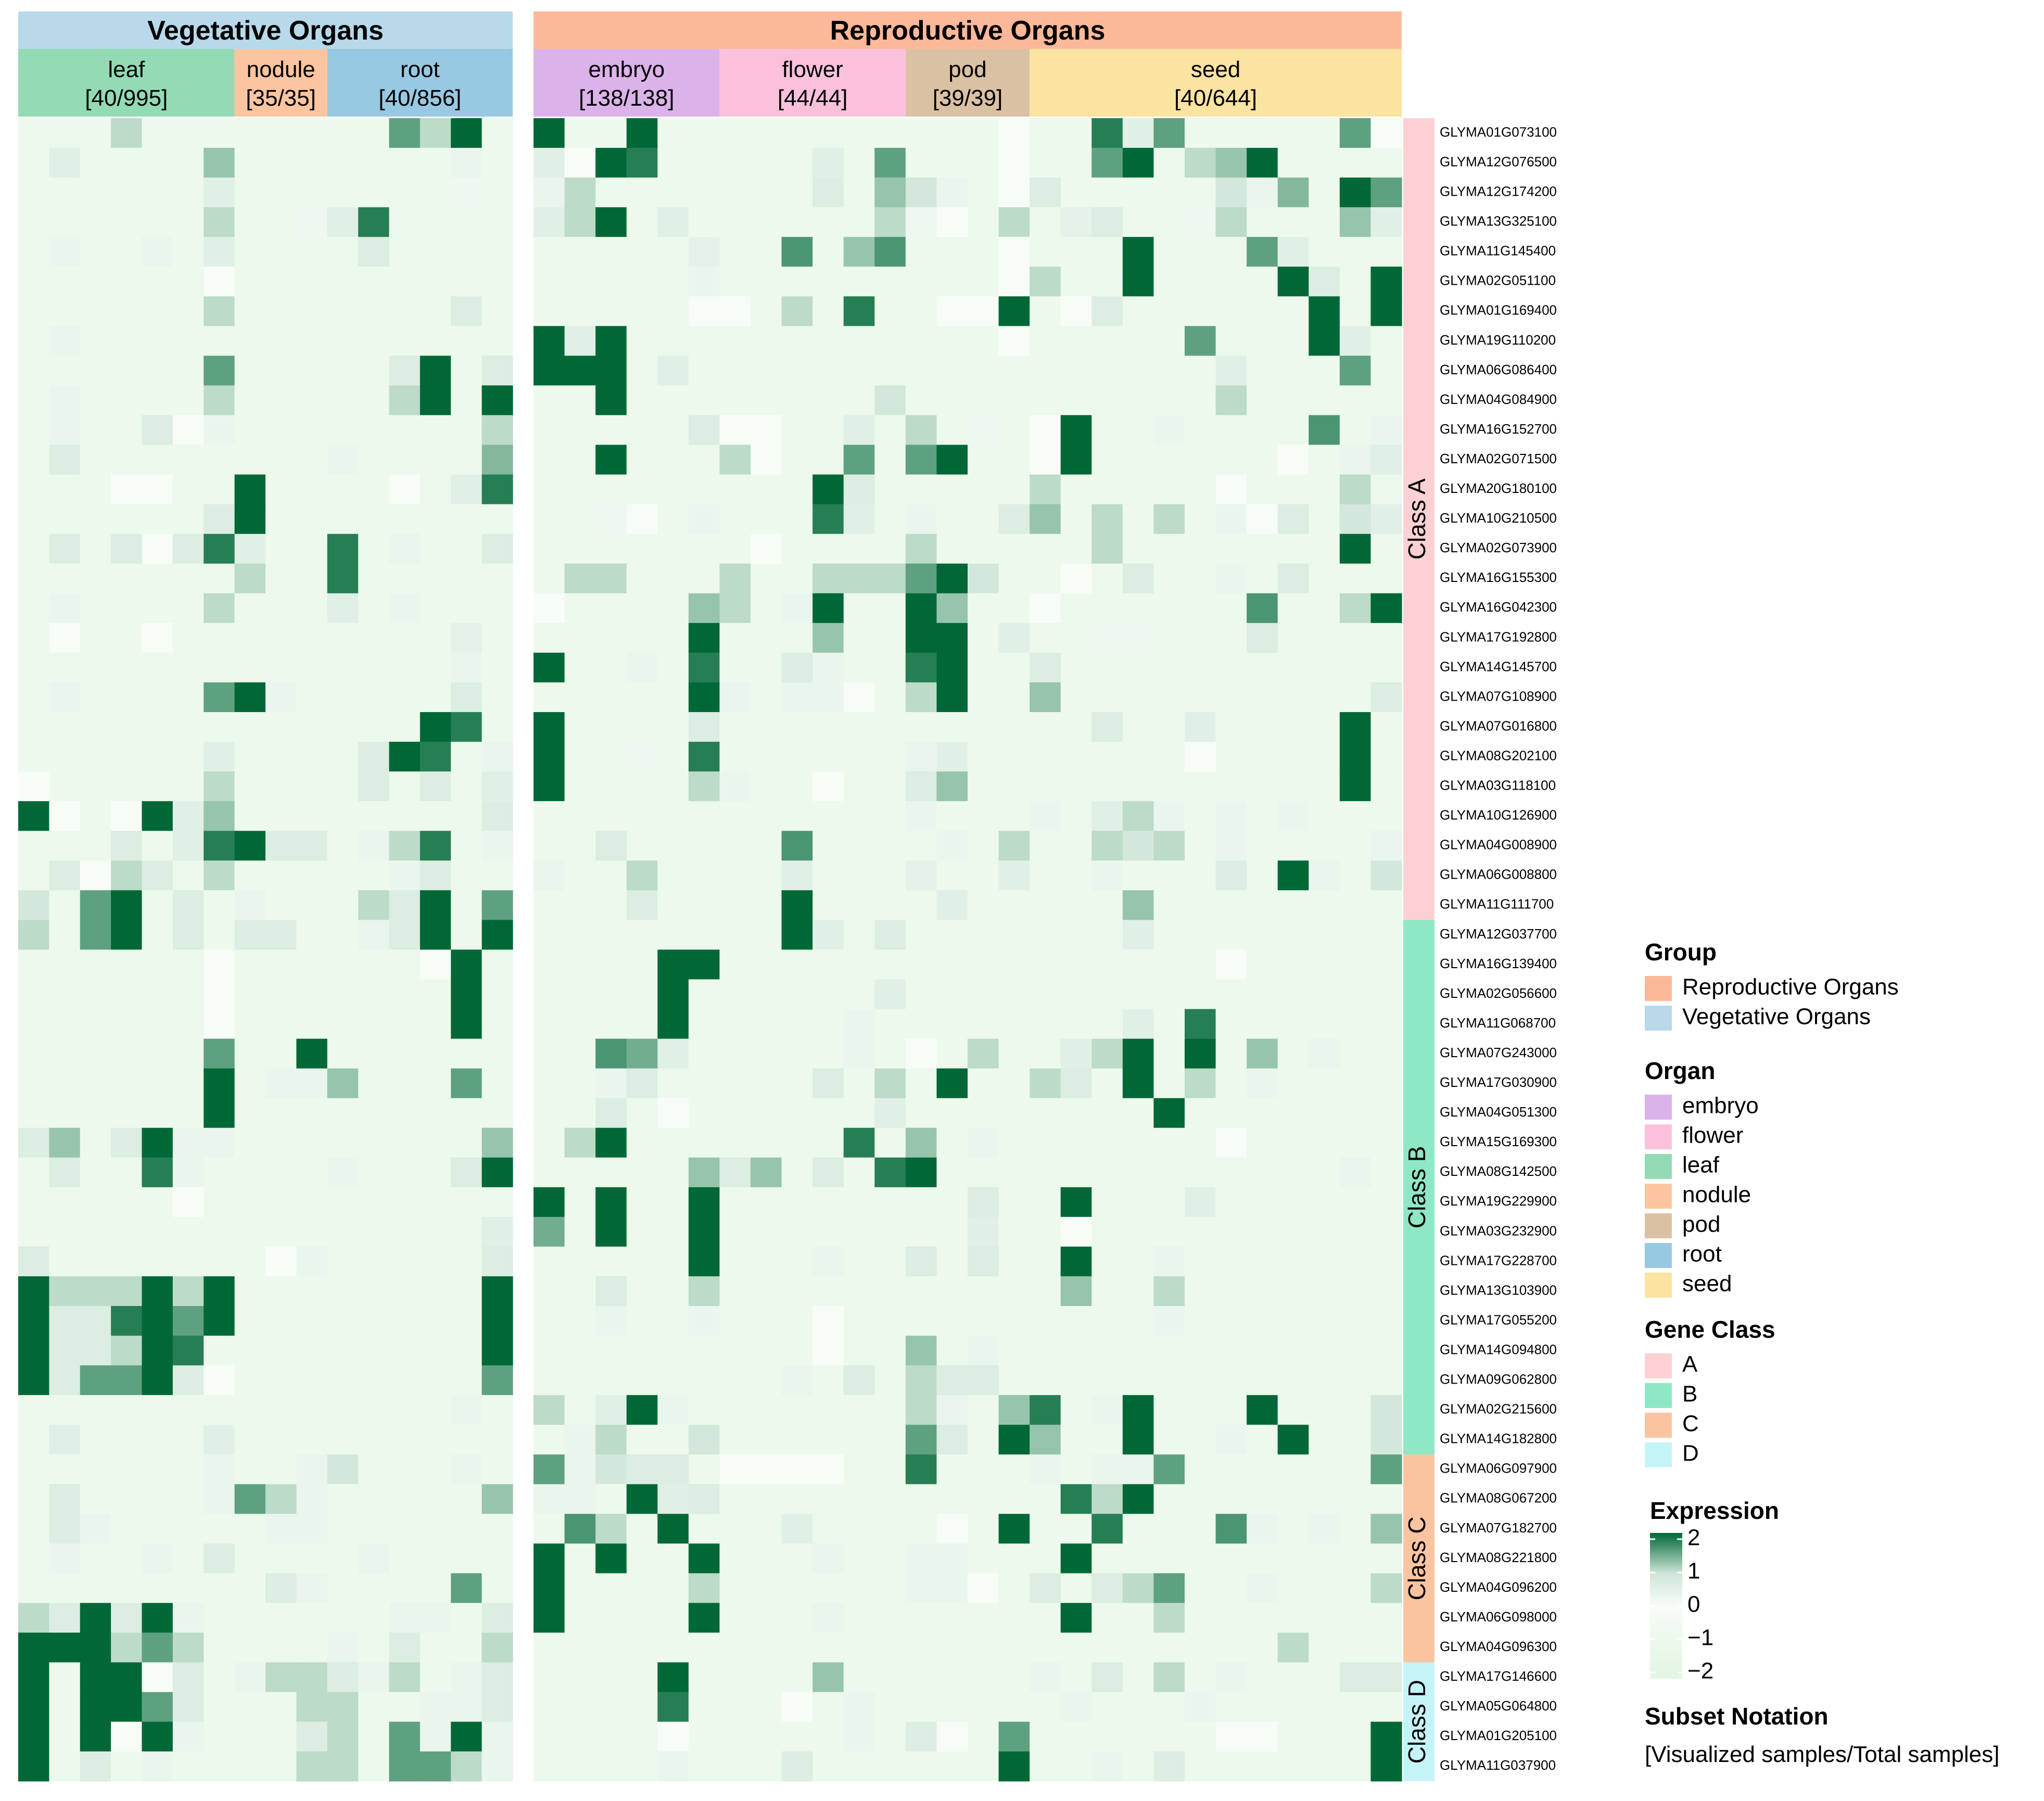 Image resolution: width=2044 pixels, height=1801 pixels. I want to click on gene-label: GLYMA13G325100, so click(1498, 221).